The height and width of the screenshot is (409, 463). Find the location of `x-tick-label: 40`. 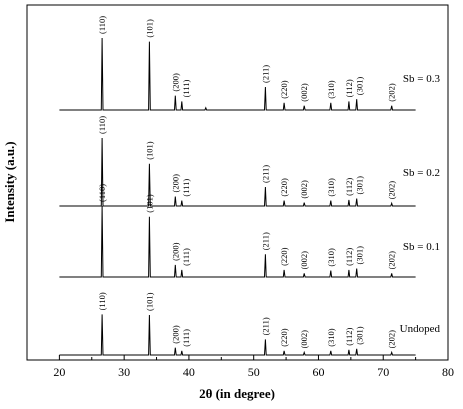

x-tick-label: 40 is located at coordinates (189, 372).